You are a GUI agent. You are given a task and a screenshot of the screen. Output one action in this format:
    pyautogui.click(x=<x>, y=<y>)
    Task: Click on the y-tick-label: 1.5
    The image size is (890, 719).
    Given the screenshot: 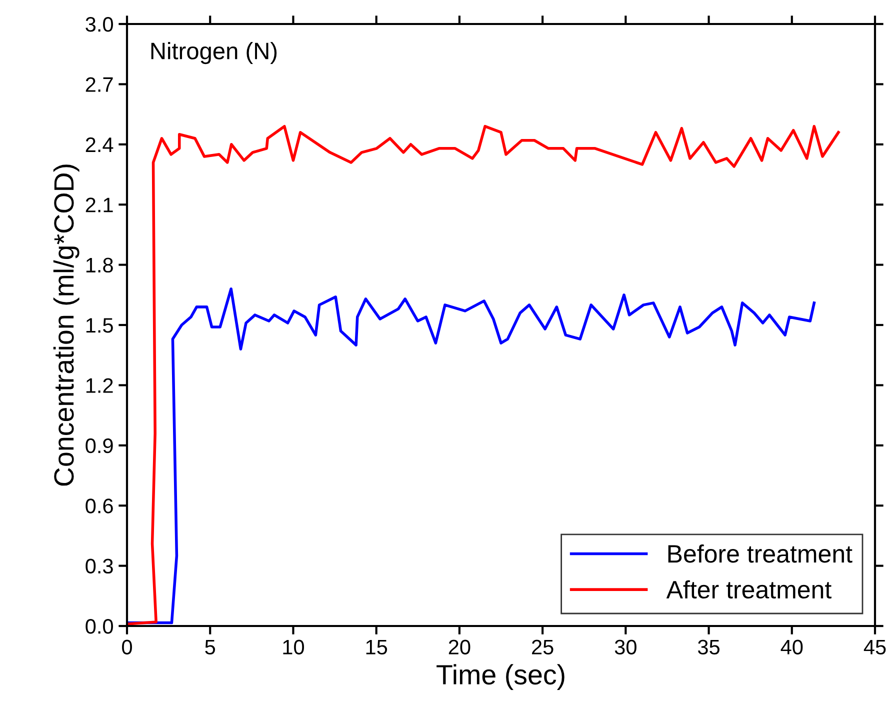 What is the action you would take?
    pyautogui.click(x=99, y=325)
    